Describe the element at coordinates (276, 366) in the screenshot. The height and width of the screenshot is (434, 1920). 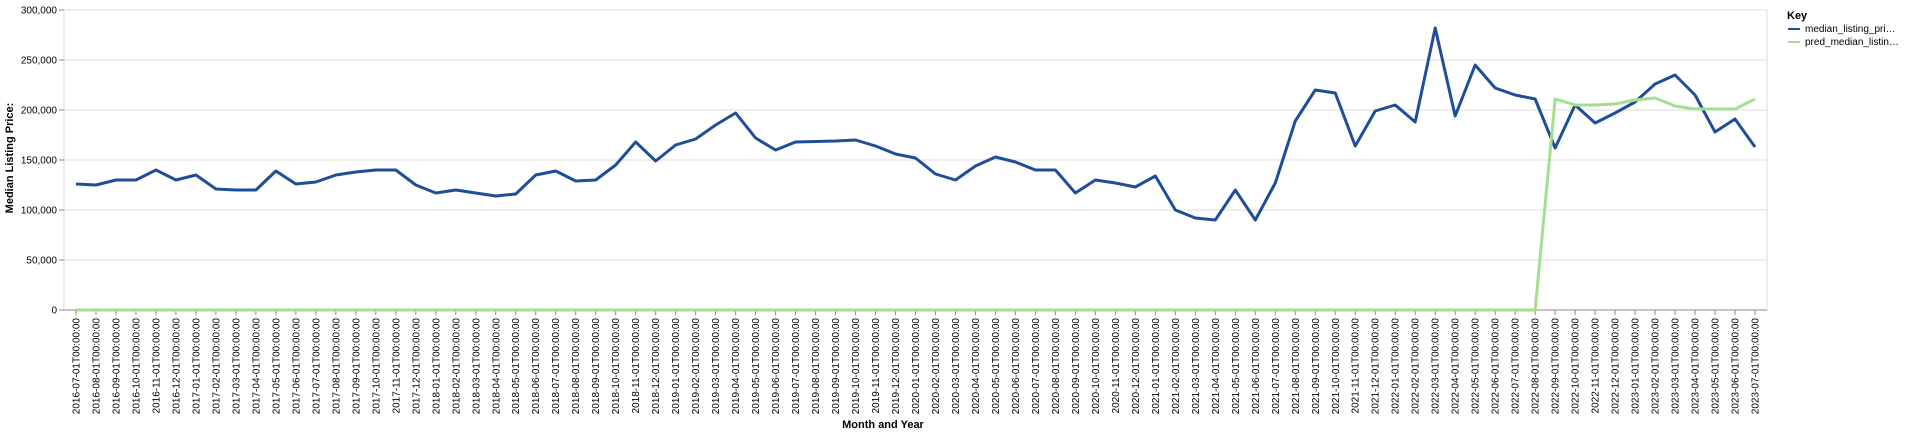
I see `x-tick-label: 2017-05-01T00:00:00` at that location.